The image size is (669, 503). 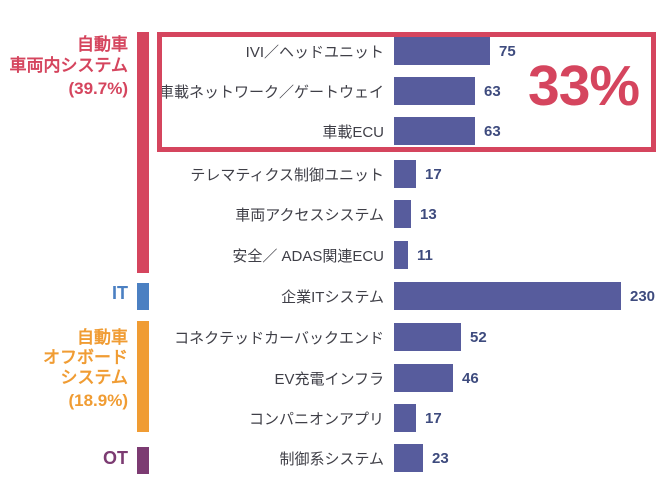 I want to click on highlight-percentage: 33%, so click(x=584, y=86).